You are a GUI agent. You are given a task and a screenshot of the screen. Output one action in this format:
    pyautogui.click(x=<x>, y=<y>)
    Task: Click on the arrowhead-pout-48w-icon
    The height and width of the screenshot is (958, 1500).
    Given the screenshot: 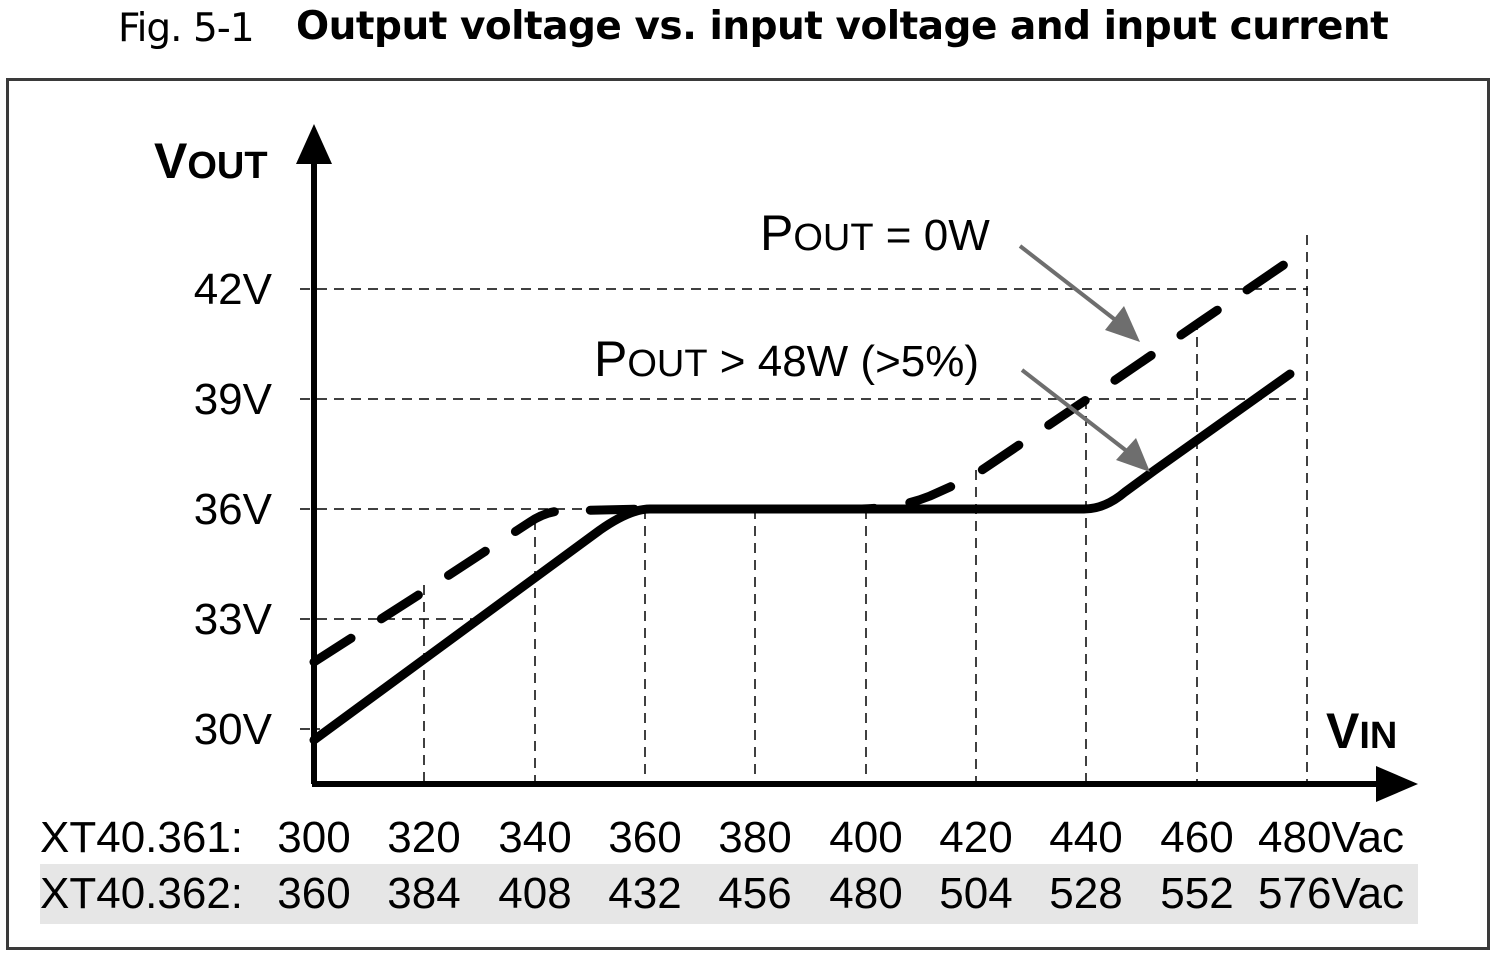 What is the action you would take?
    pyautogui.click(x=1133, y=455)
    